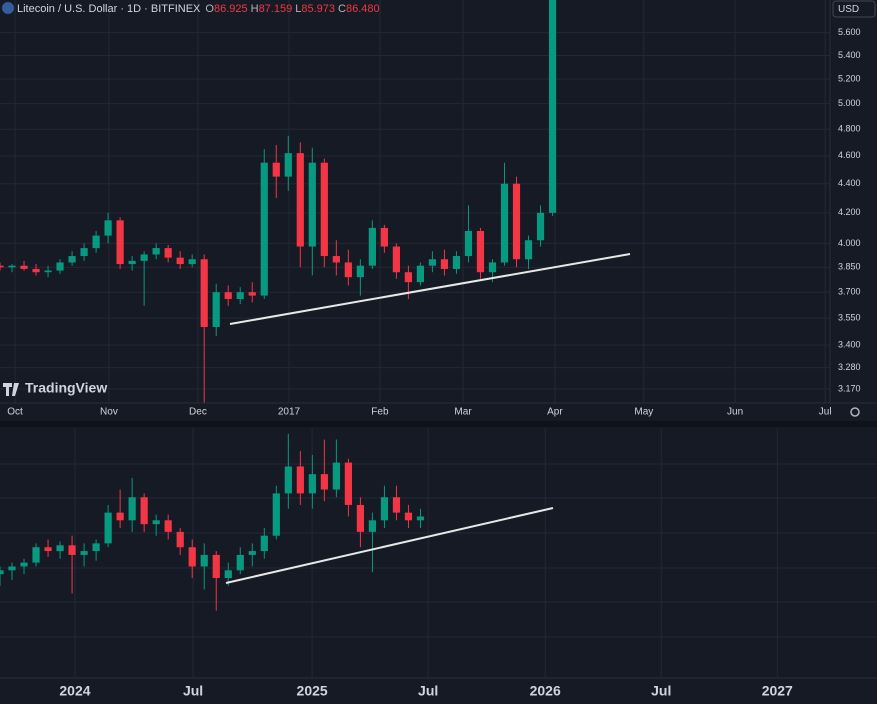  What do you see at coordinates (463, 412) in the screenshot?
I see `x-tick-label: Mar` at bounding box center [463, 412].